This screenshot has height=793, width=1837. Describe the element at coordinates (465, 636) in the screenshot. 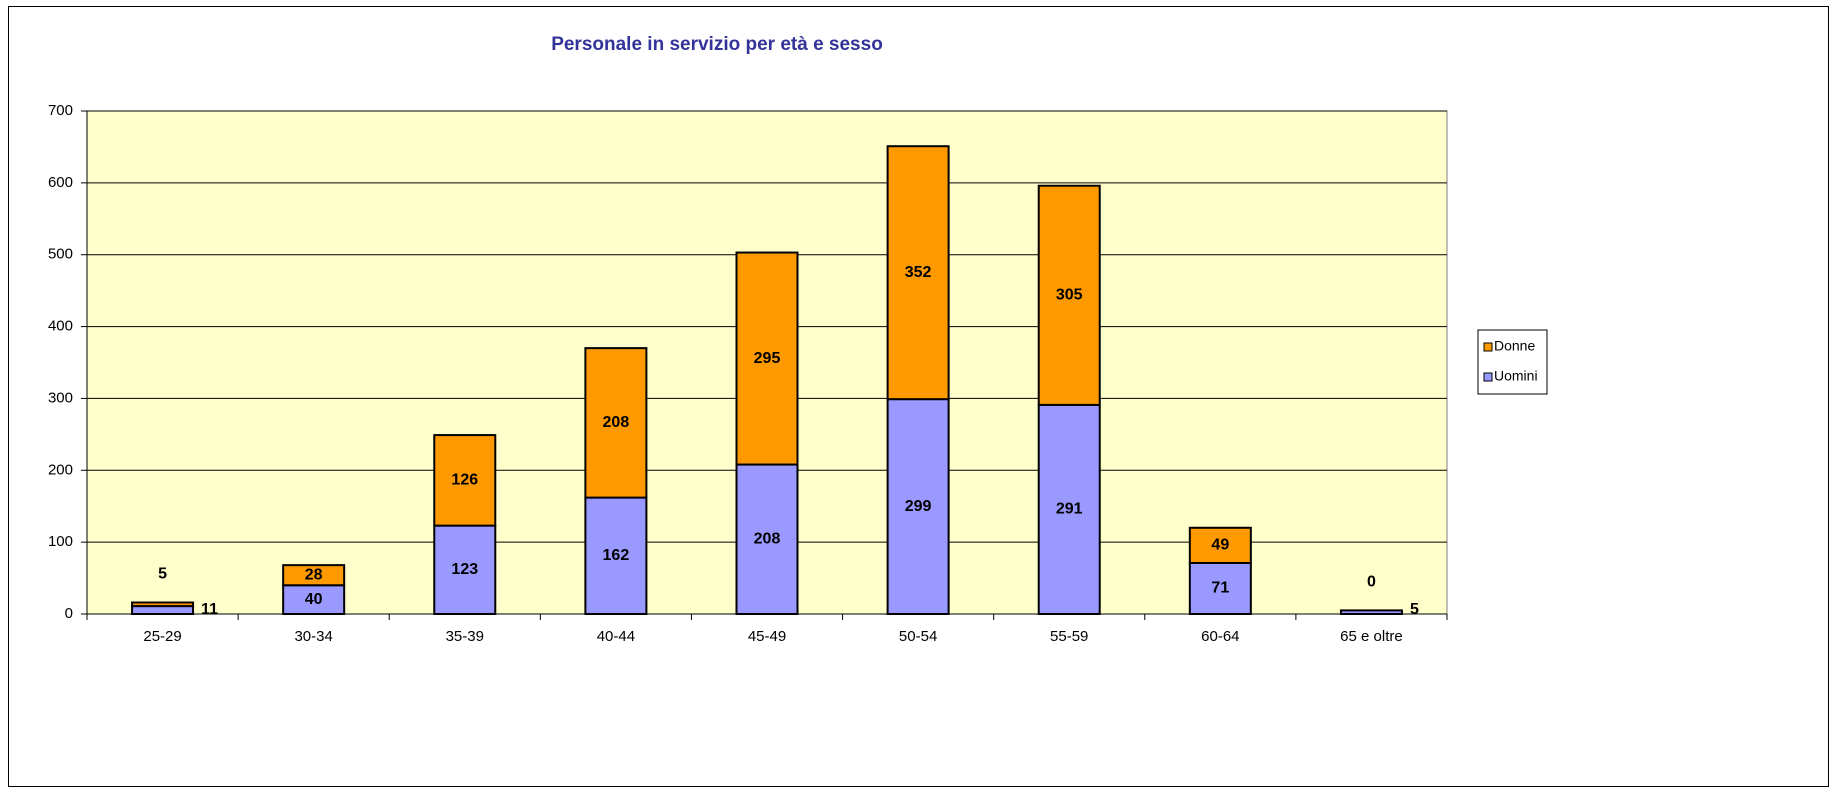

I see `x-tick-label: 35-39` at that location.